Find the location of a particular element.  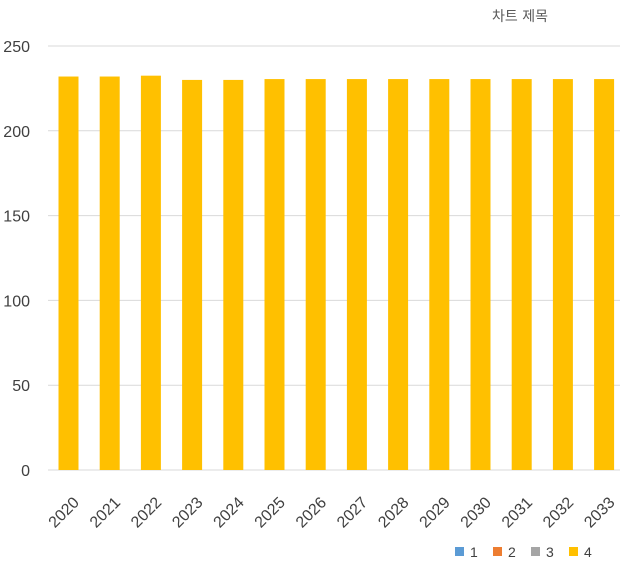

y-tick-label: 50 is located at coordinates (21, 386).